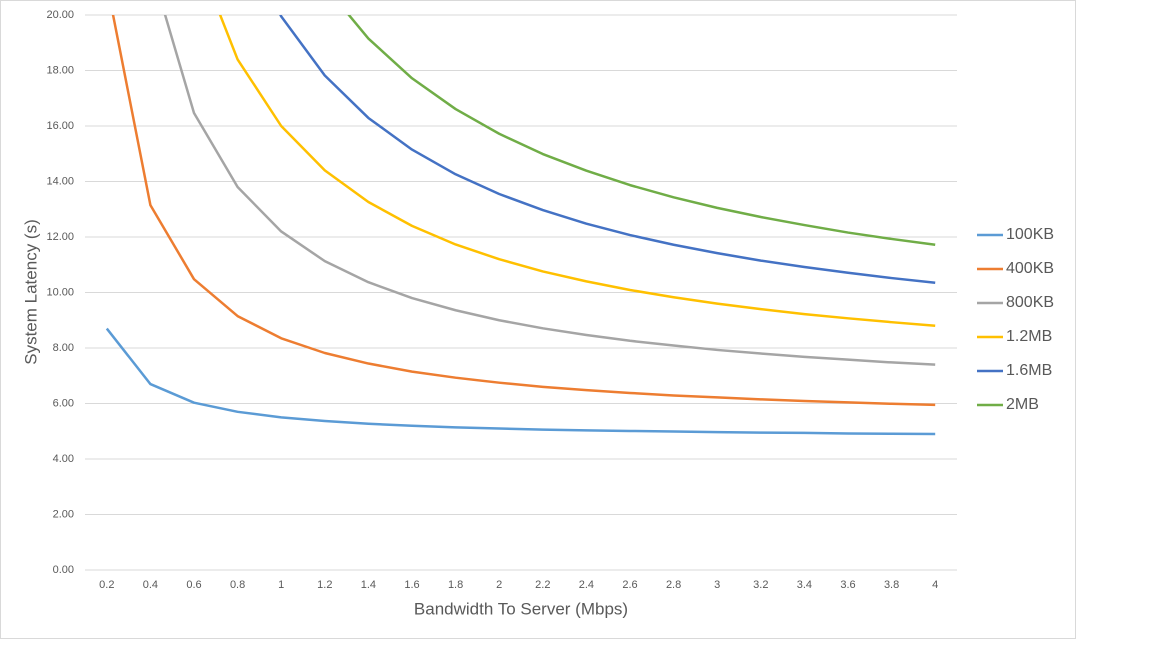 Image resolution: width=1152 pixels, height=648 pixels. Describe the element at coordinates (520, 381) in the screenshot. I see `series-line` at that location.